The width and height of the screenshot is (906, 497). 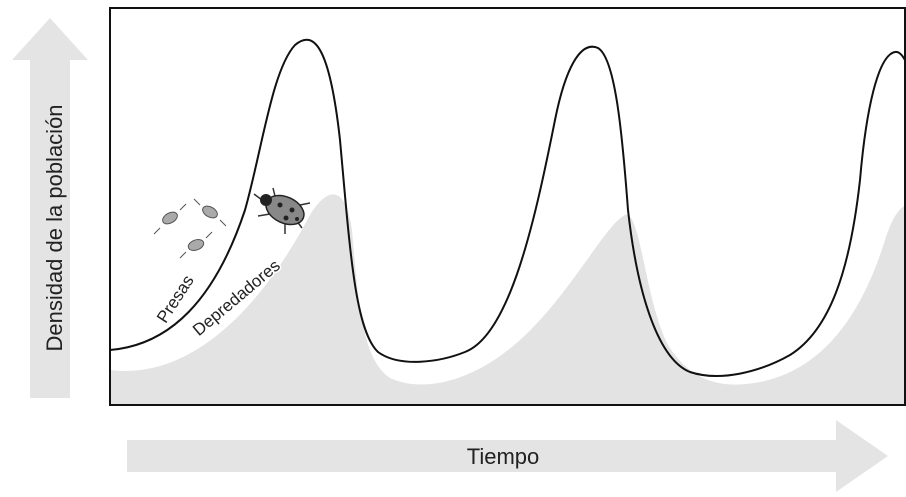 I want to click on prey-icons, so click(x=190, y=228).